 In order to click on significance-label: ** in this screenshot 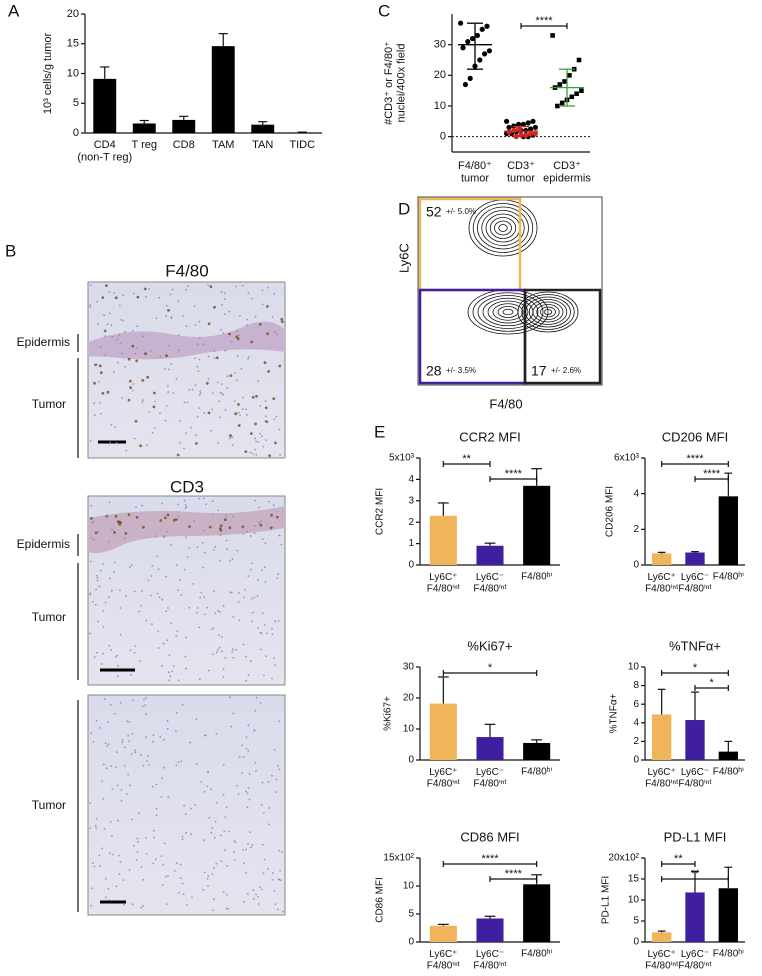, I will do `click(466, 459)`.